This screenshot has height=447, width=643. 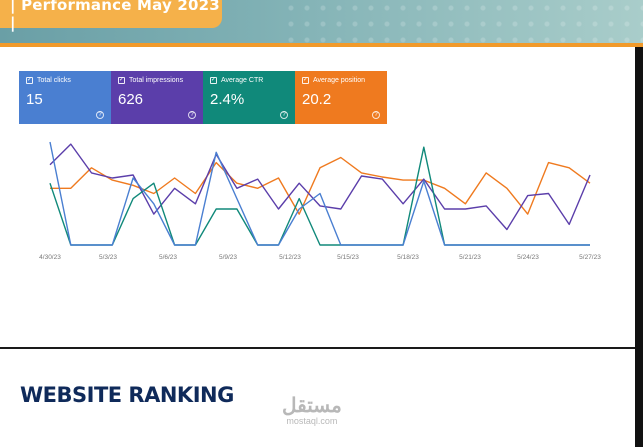 What do you see at coordinates (463, 22) in the screenshot?
I see `header-ornament` at bounding box center [463, 22].